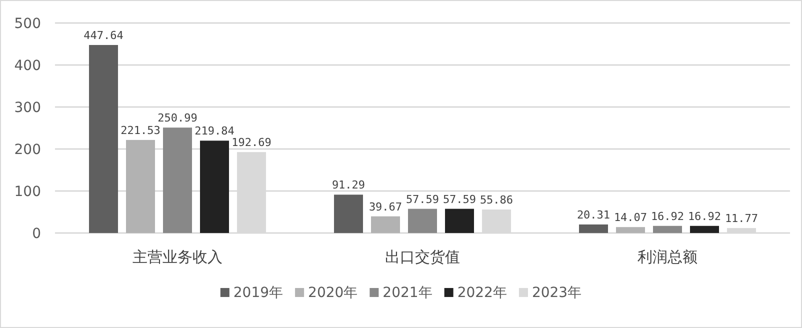  I want to click on data-label: 221.53, so click(140, 130).